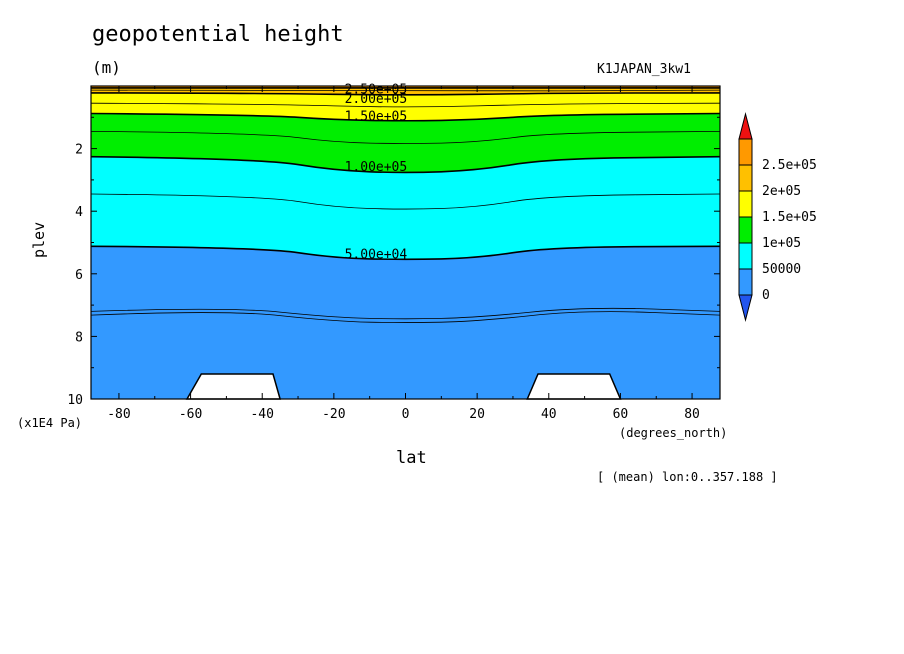 This screenshot has height=654, width=904. What do you see at coordinates (376, 117) in the screenshot?
I see `contour-label: 1.50e+05` at bounding box center [376, 117].